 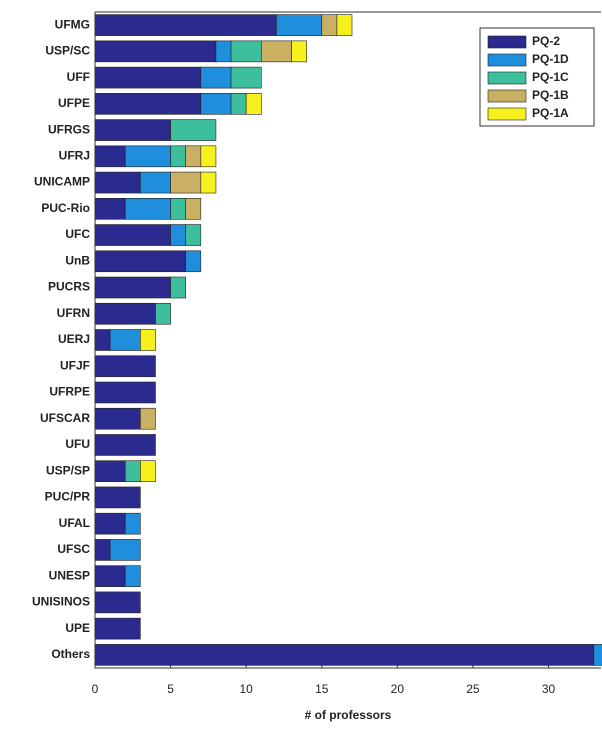 I want to click on y-tick-label: UFSC, so click(x=73, y=549).